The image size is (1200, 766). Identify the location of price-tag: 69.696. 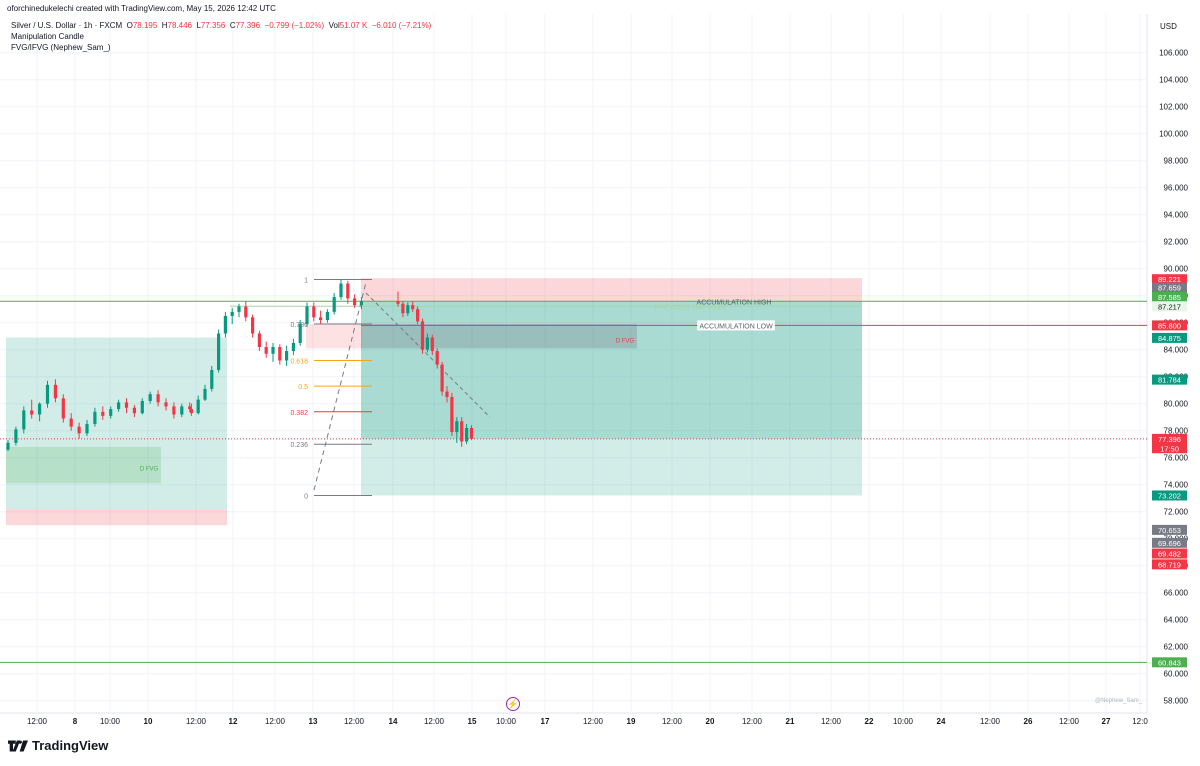
(1169, 542).